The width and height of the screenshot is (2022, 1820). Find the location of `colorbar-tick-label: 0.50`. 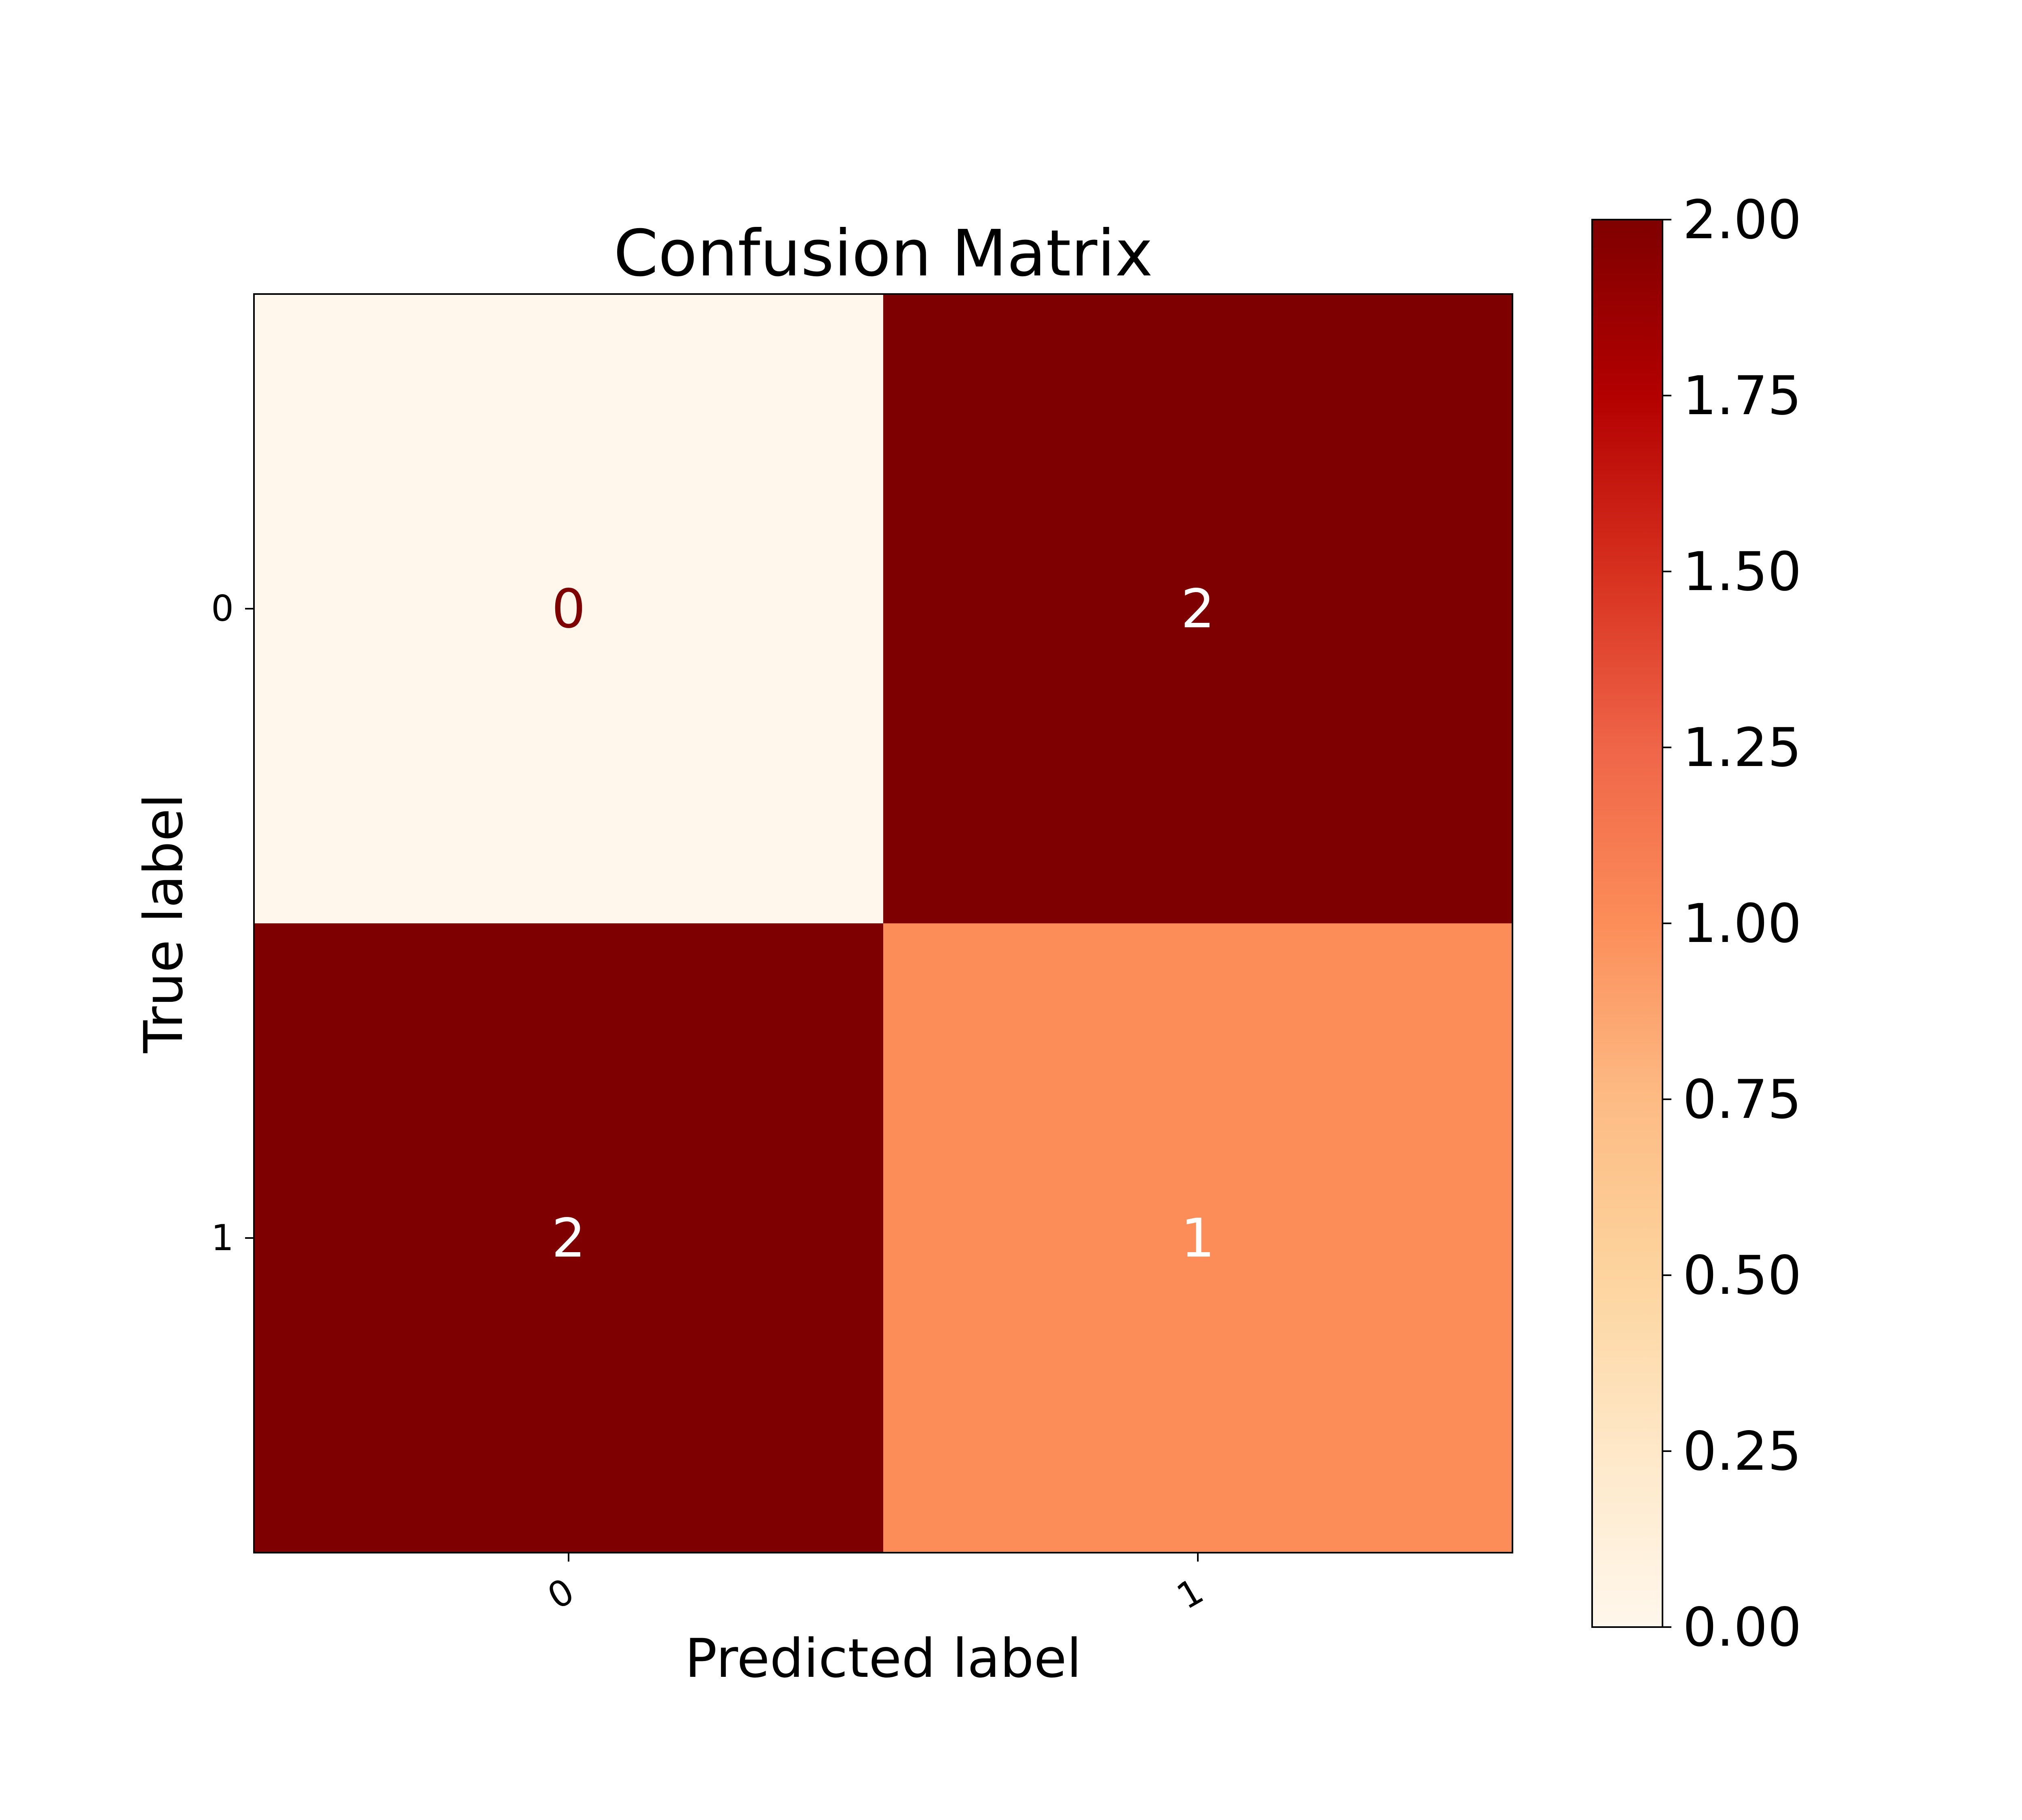

colorbar-tick-label: 0.50 is located at coordinates (1742, 1275).